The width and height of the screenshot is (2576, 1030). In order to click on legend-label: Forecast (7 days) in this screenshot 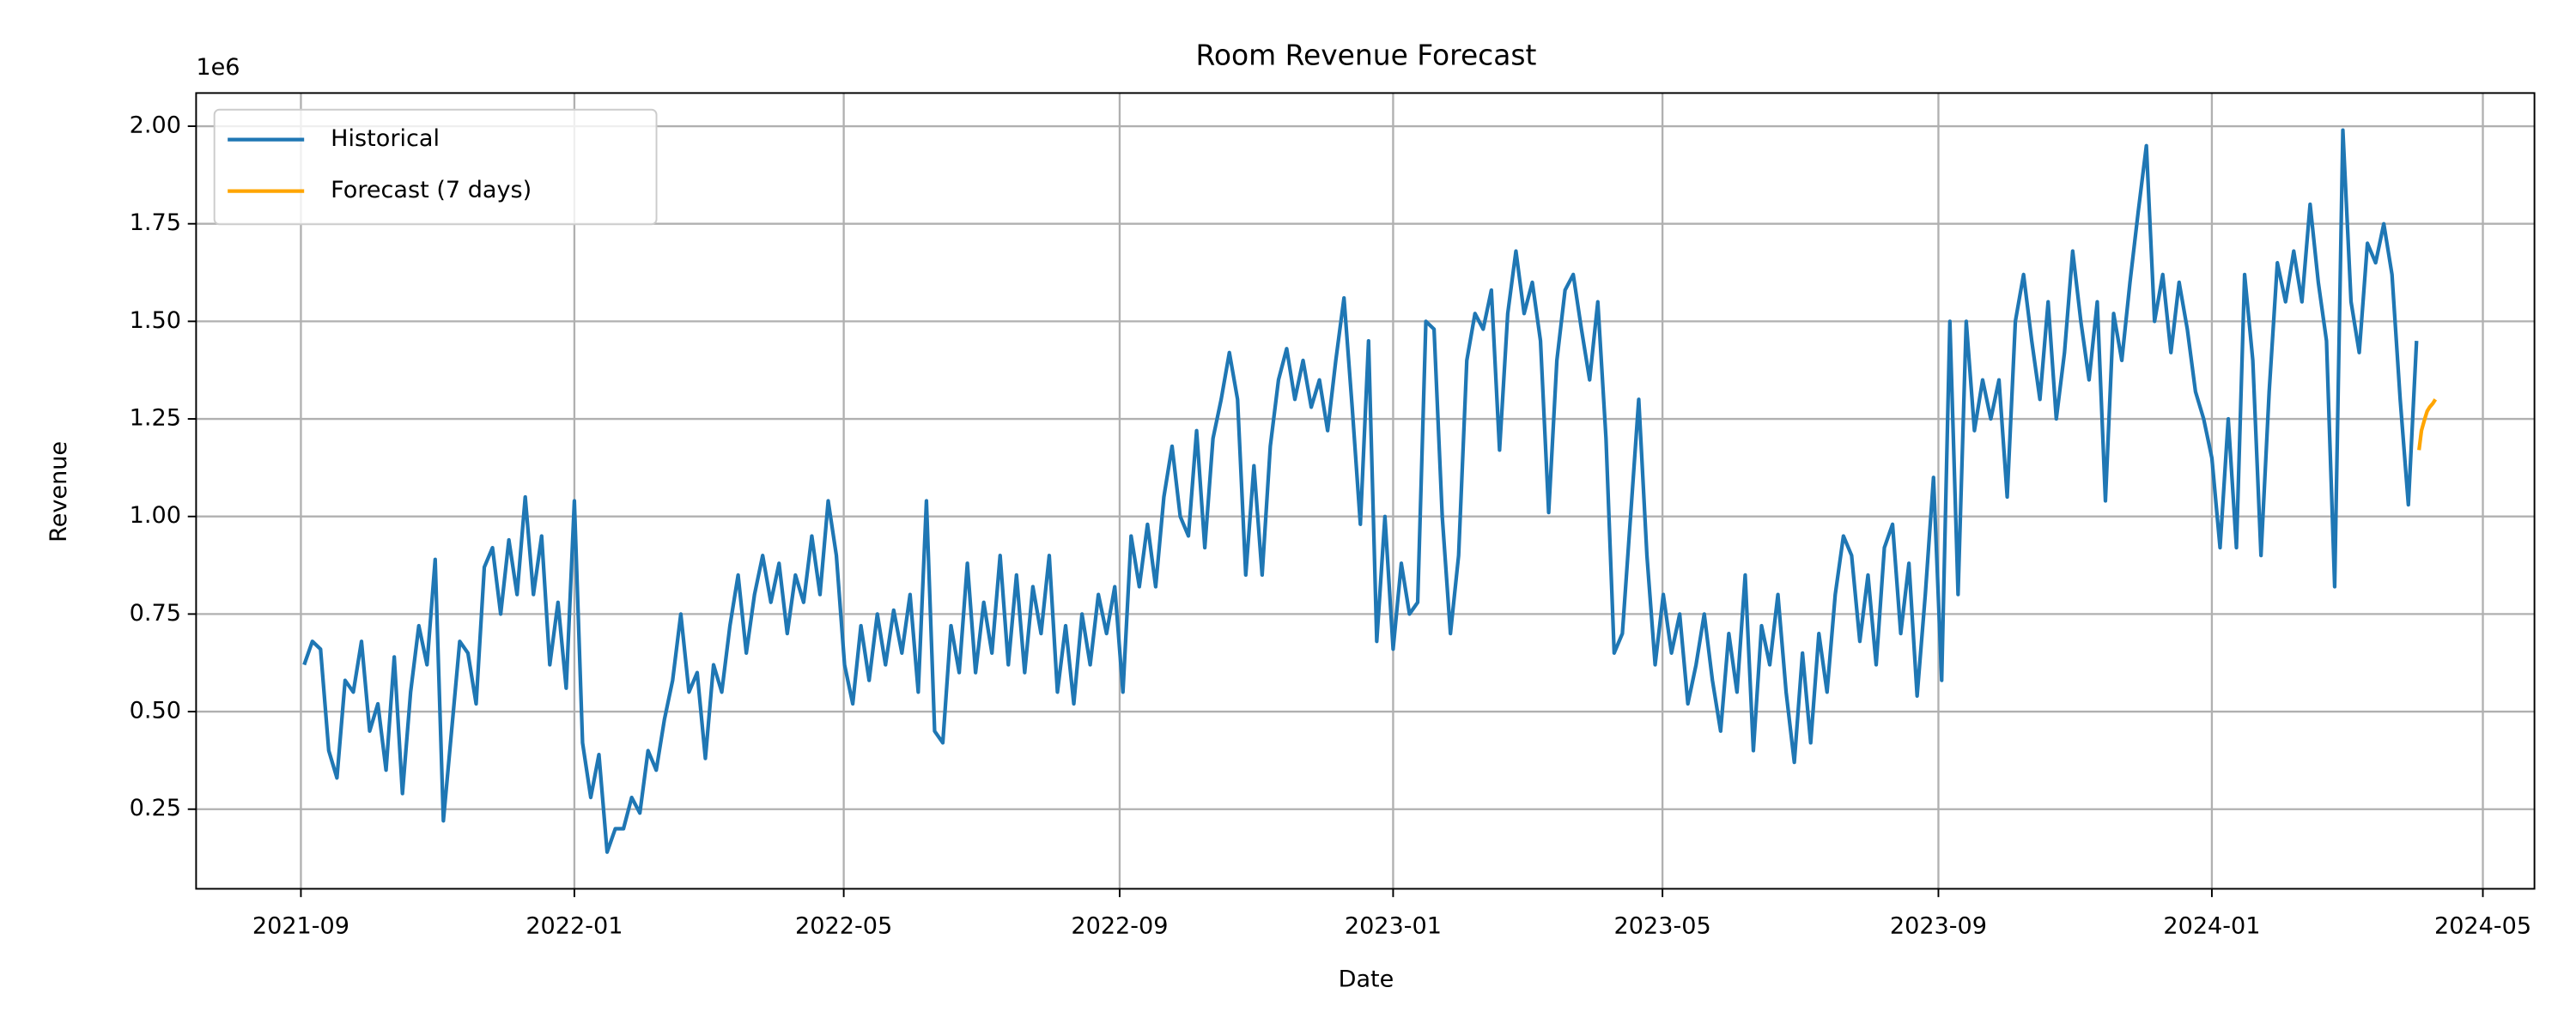, I will do `click(431, 190)`.